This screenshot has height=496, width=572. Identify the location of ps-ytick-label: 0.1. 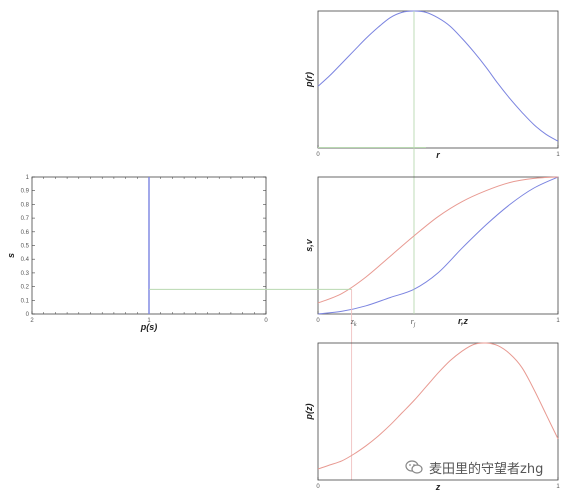
(25, 301).